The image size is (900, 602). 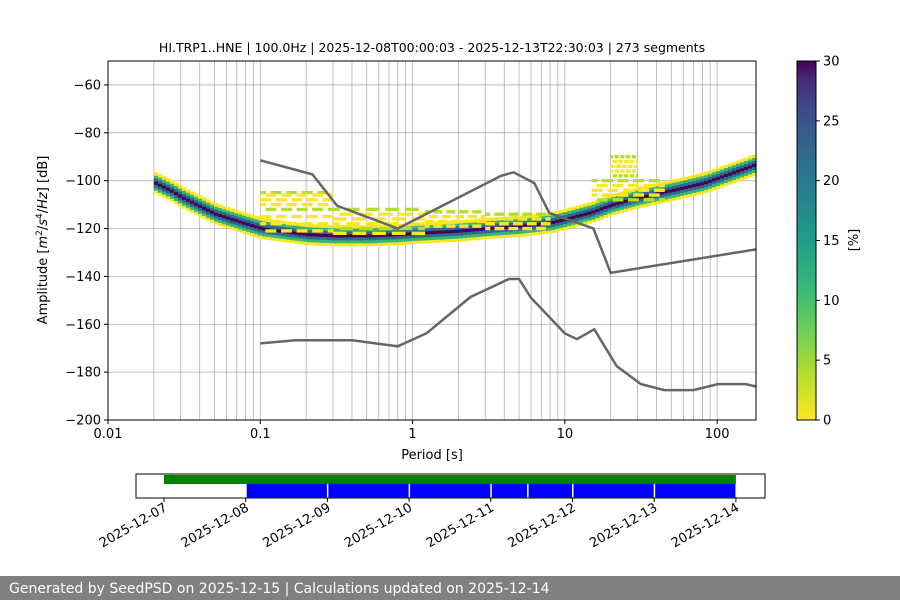 I want to click on nhnm-line, so click(x=508, y=217).